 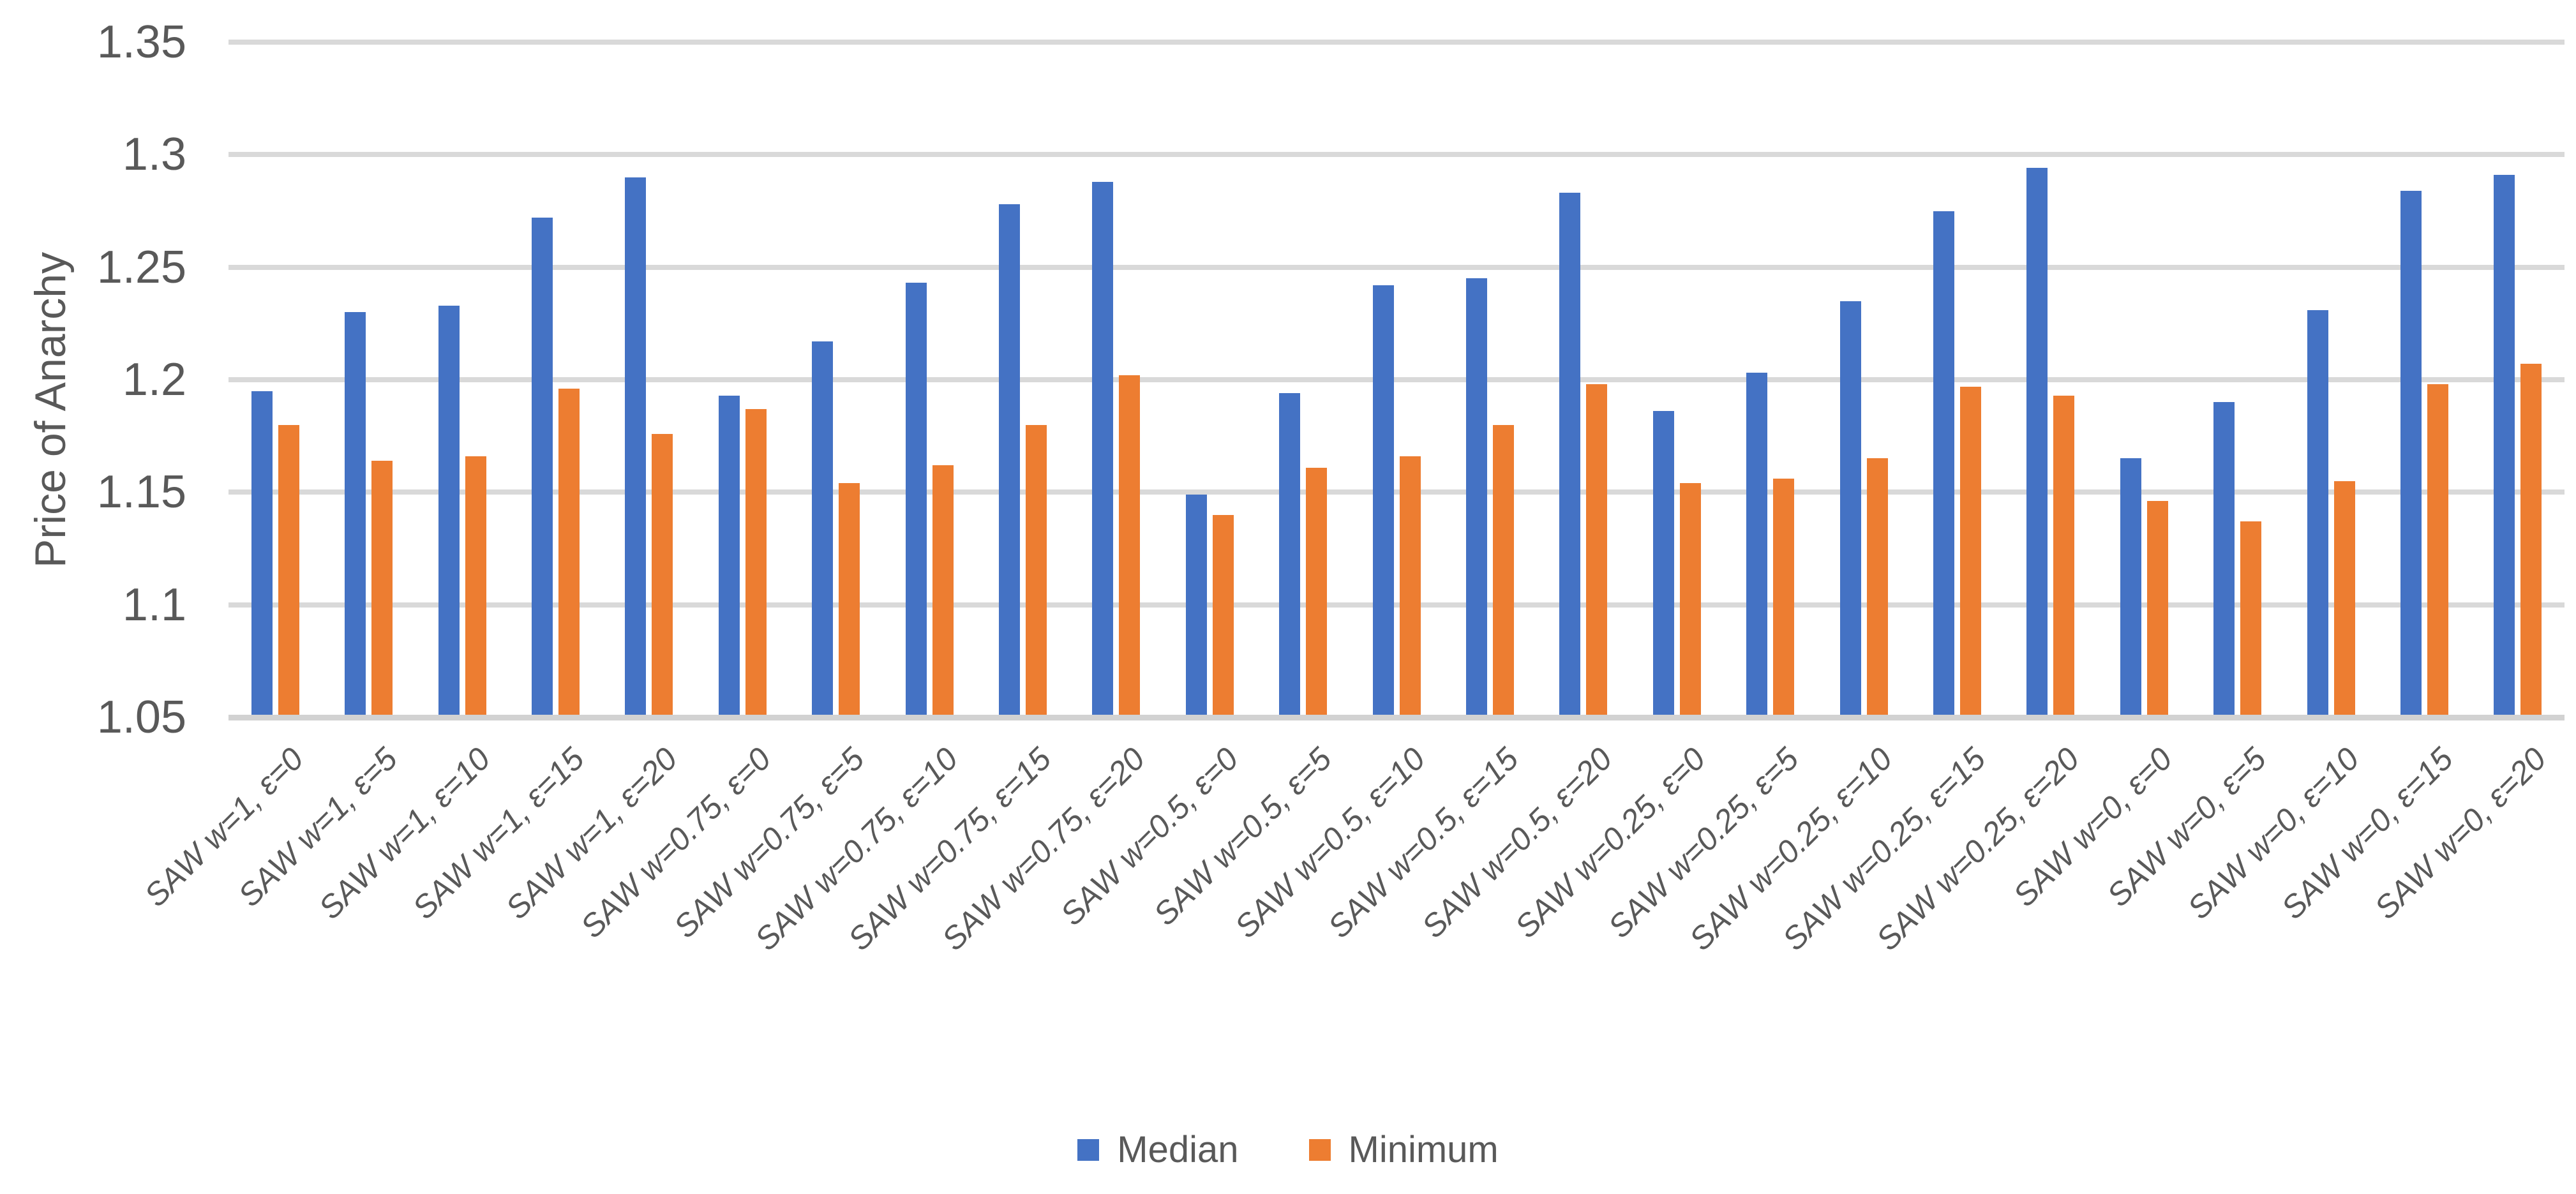 I want to click on y-tick-label: 1.05, so click(x=141, y=717).